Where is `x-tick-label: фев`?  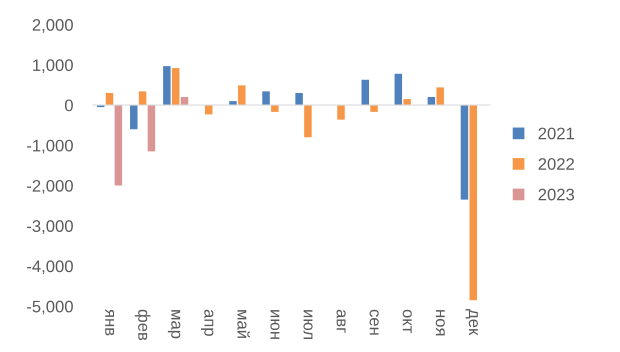
x-tick-label: фев is located at coordinates (142, 325).